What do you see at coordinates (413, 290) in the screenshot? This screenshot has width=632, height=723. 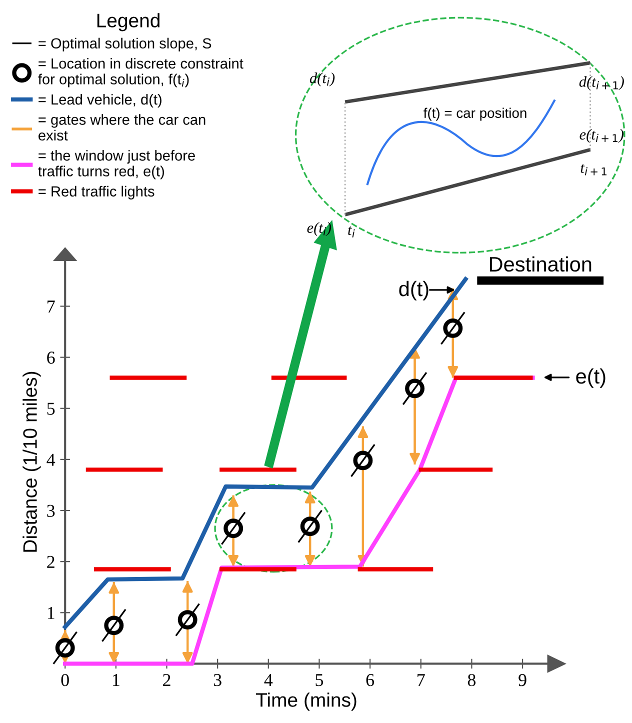 I see `annotation: d(t)` at bounding box center [413, 290].